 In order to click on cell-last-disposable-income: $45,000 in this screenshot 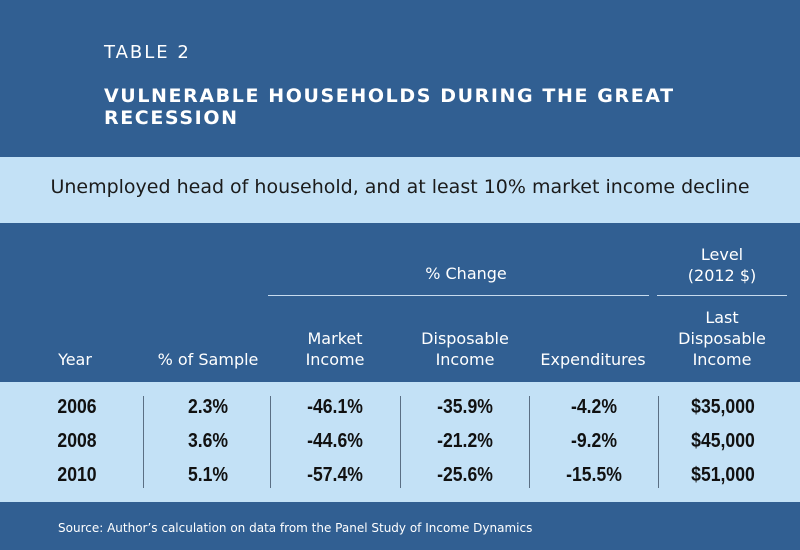, I will do `click(723, 441)`.